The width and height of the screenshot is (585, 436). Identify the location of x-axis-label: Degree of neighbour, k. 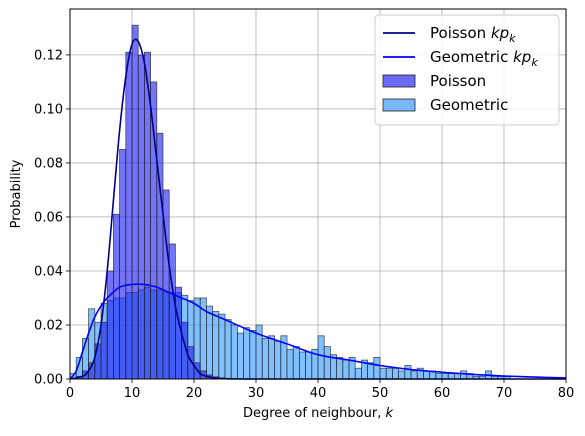
(318, 413).